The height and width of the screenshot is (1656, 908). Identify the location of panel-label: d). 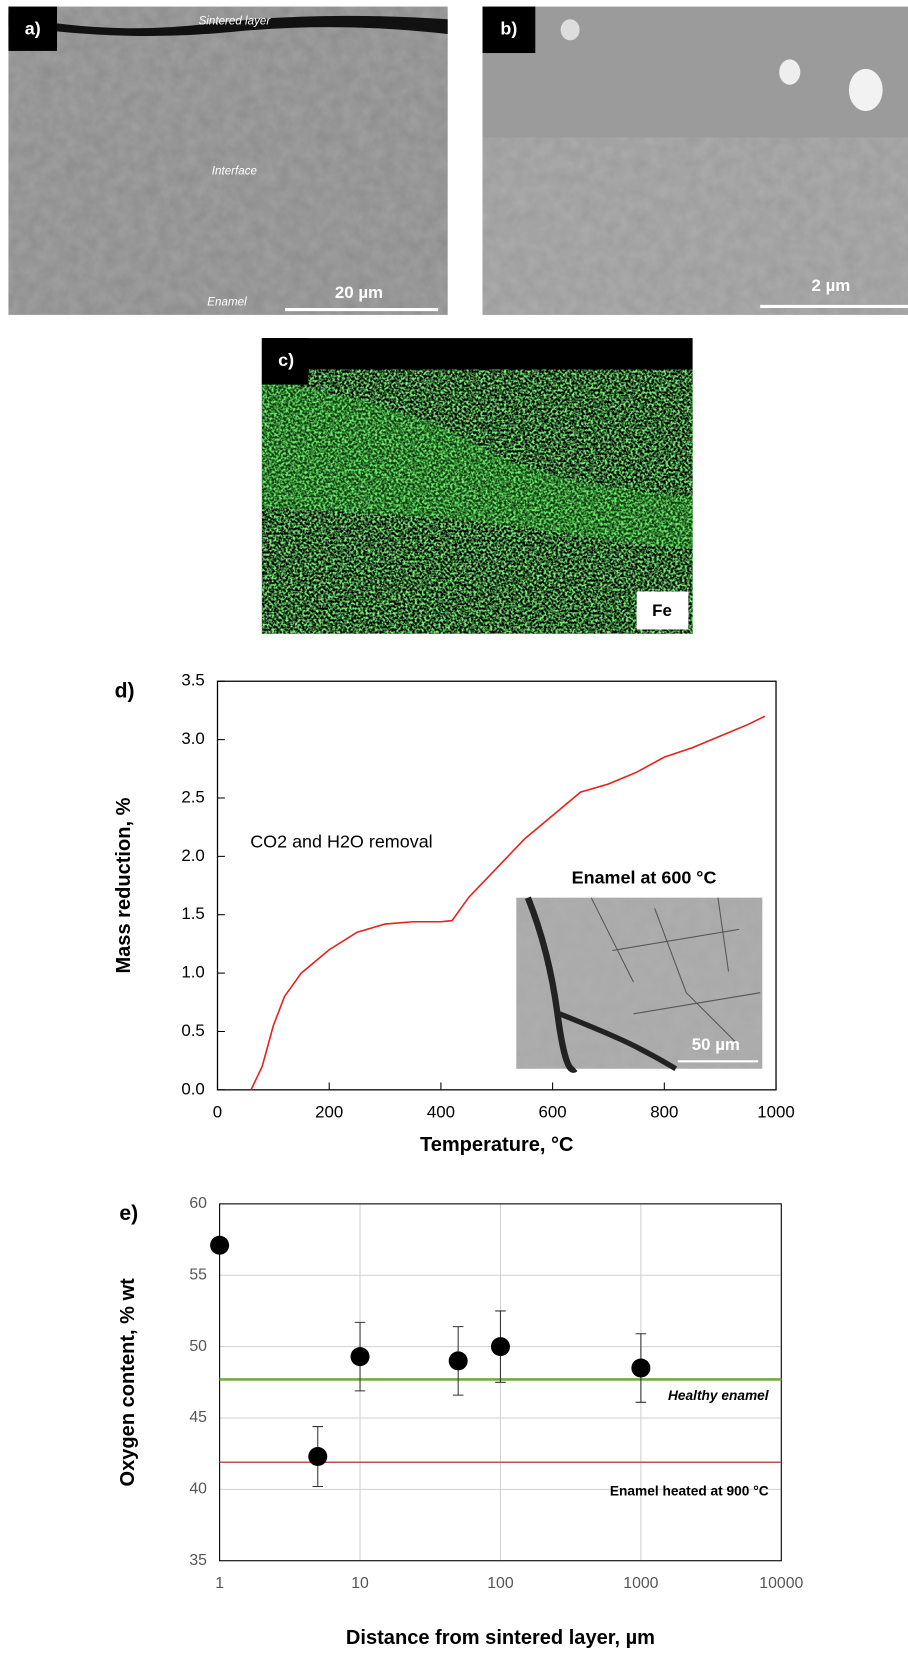
(125, 690).